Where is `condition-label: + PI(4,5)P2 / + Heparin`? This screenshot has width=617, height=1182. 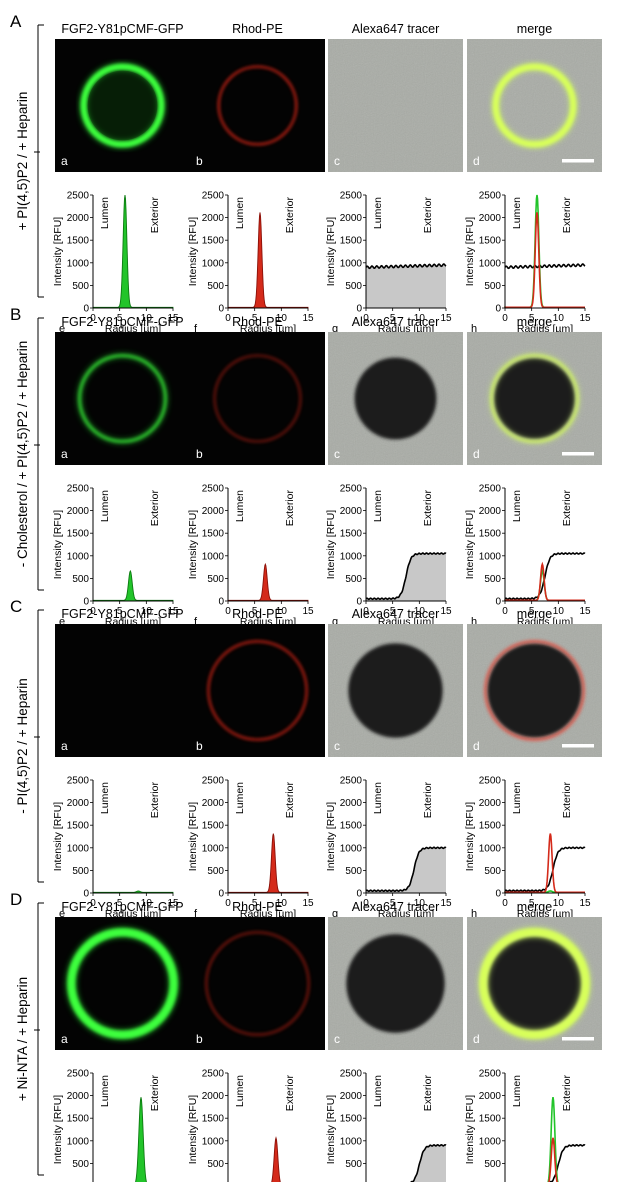 condition-label: + PI(4,5)P2 / + Heparin is located at coordinates (22, 161).